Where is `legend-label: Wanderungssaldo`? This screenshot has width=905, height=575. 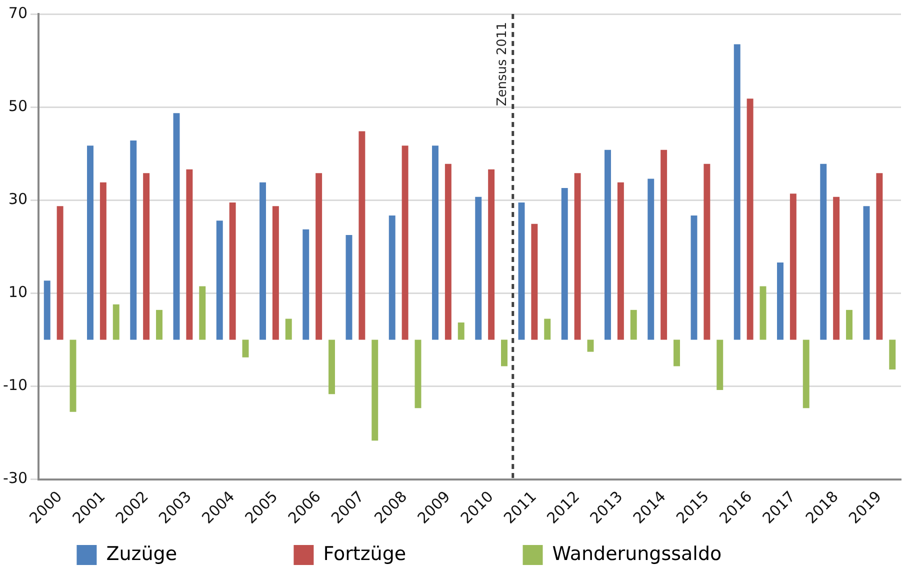 legend-label: Wanderungssaldo is located at coordinates (688, 553).